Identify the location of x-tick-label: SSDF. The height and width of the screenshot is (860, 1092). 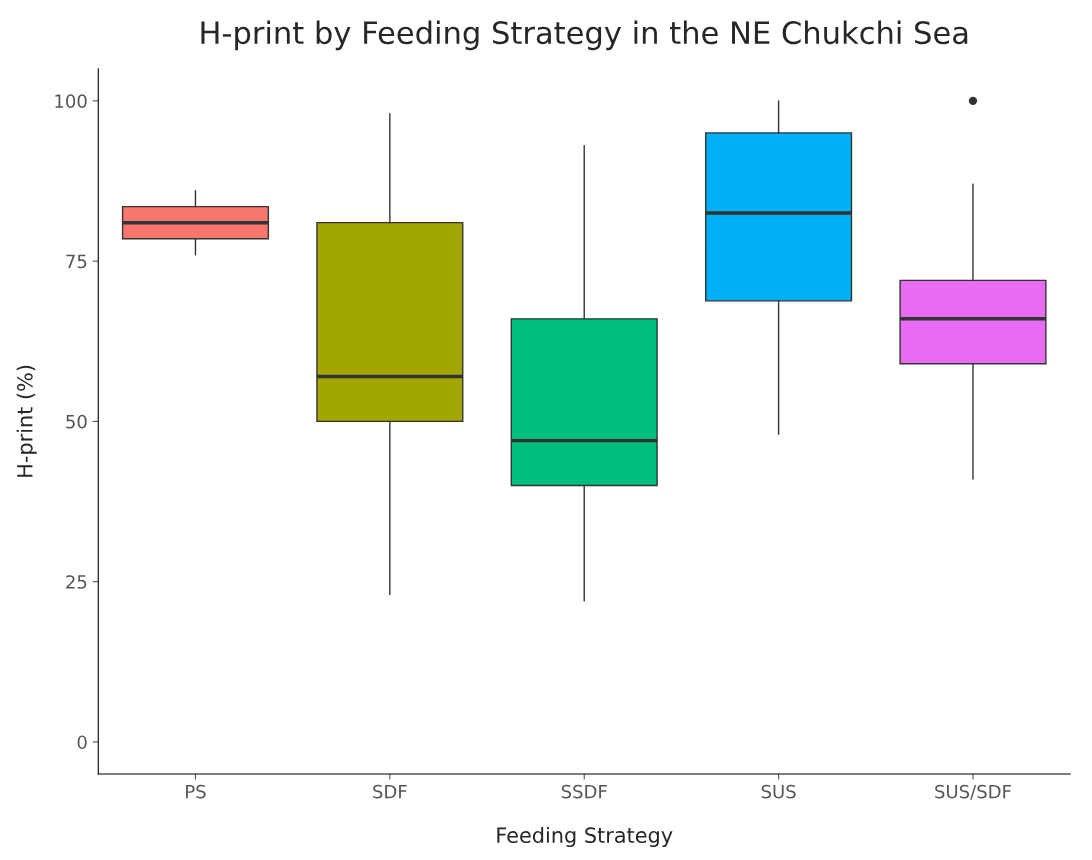
(584, 791).